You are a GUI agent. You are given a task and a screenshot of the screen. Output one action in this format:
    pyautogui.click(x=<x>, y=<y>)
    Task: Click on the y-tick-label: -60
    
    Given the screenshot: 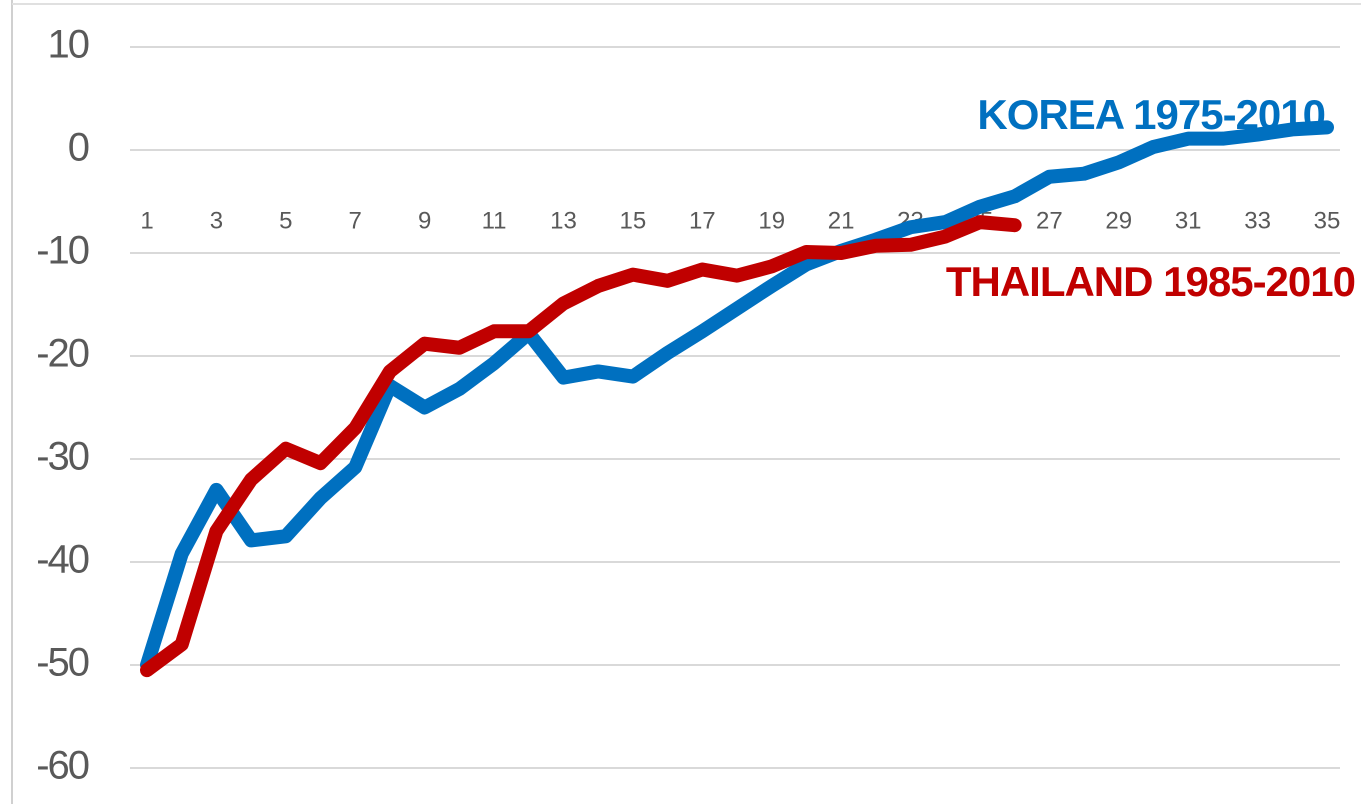 What is the action you would take?
    pyautogui.click(x=62, y=766)
    